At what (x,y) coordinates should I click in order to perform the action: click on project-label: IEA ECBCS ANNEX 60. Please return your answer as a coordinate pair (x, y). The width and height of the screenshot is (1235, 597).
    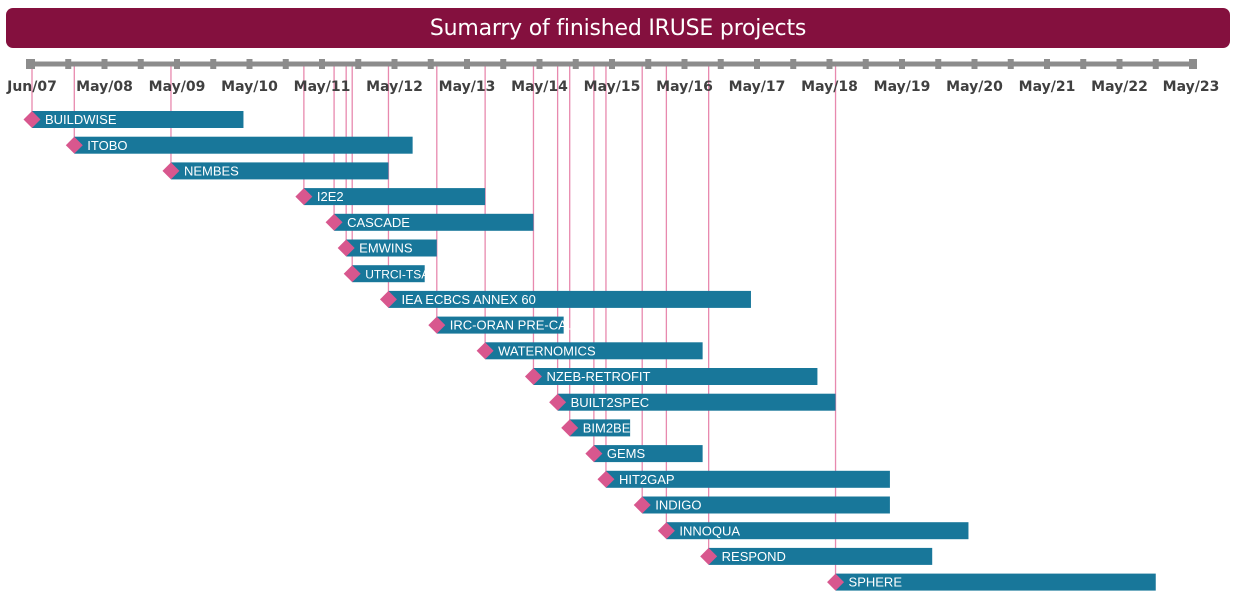
    Looking at the image, I should click on (468, 299).